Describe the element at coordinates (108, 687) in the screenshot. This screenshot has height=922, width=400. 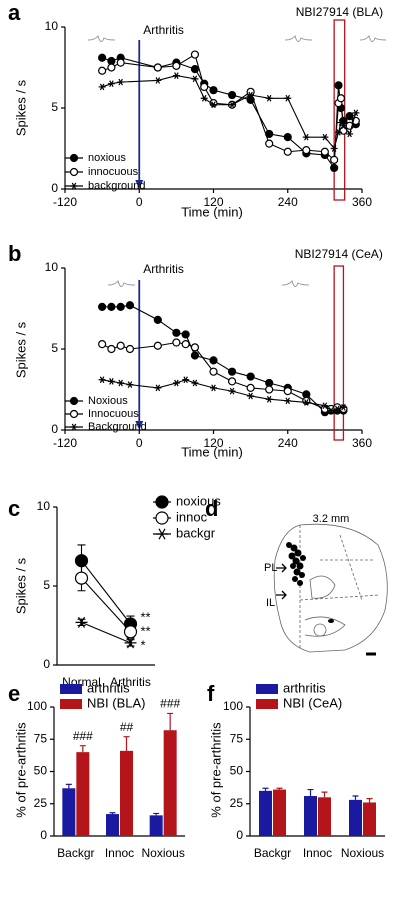
I see `legend-label: arthritis` at that location.